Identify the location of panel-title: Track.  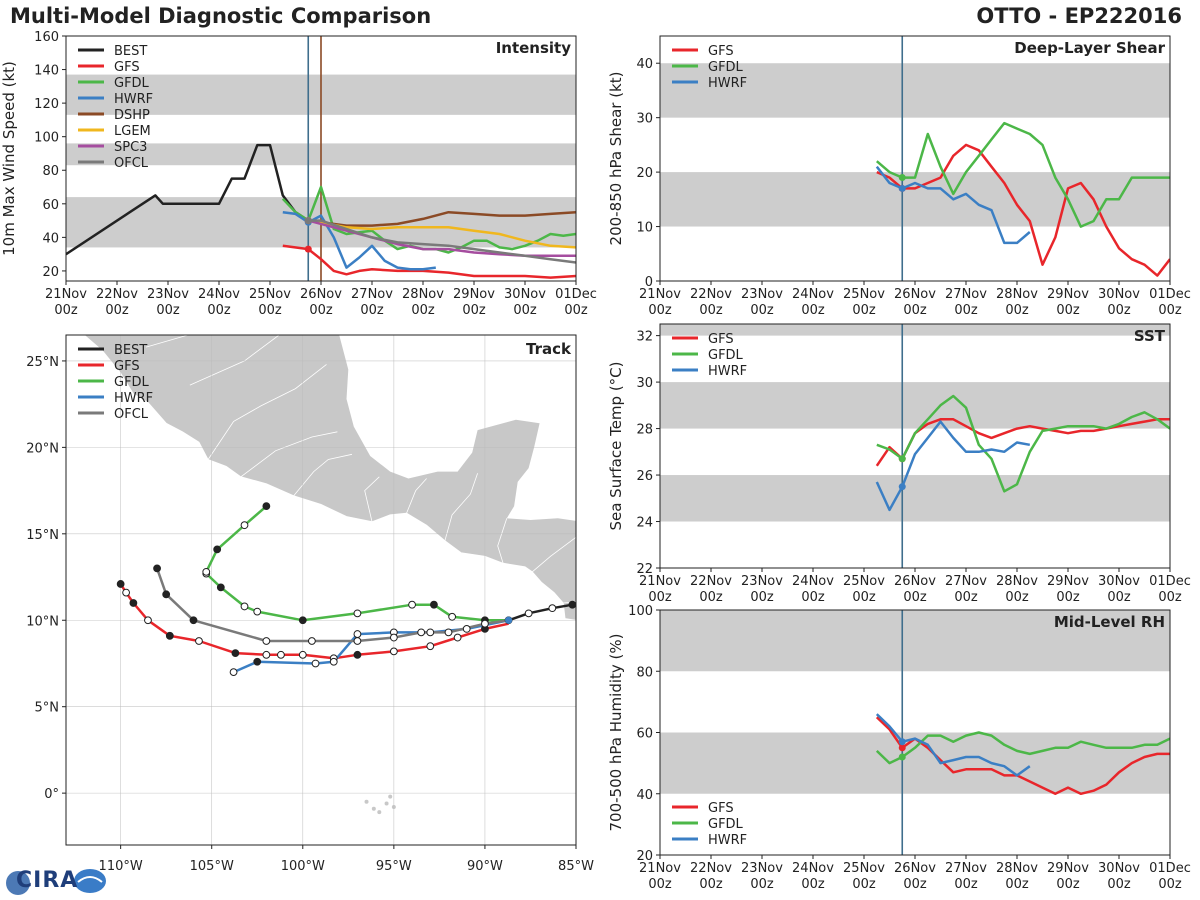
(549, 349).